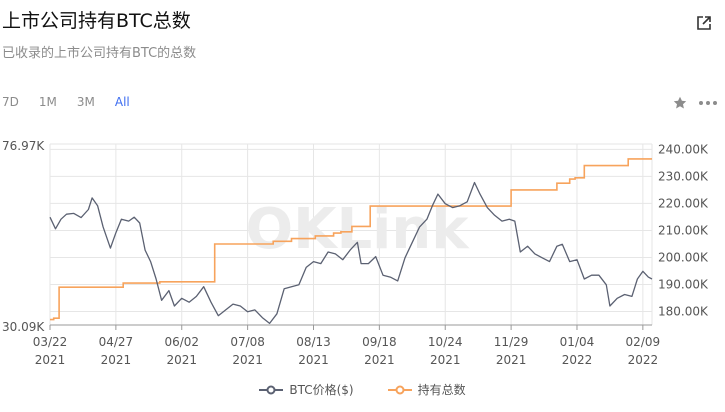 This screenshot has width=725, height=412. What do you see at coordinates (708, 103) in the screenshot?
I see `more-dots-icon` at bounding box center [708, 103].